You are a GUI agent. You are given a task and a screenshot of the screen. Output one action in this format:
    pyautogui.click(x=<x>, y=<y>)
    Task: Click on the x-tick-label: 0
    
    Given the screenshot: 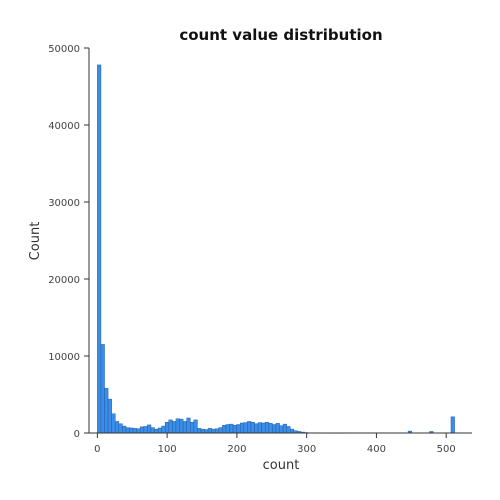 What is the action you would take?
    pyautogui.click(x=97, y=449)
    